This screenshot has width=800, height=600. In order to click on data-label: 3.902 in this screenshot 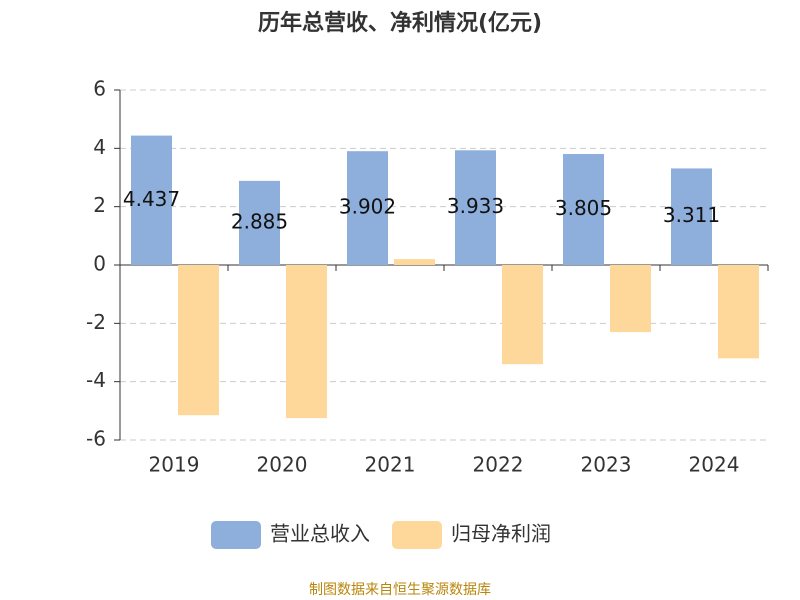, I will do `click(367, 207)`.